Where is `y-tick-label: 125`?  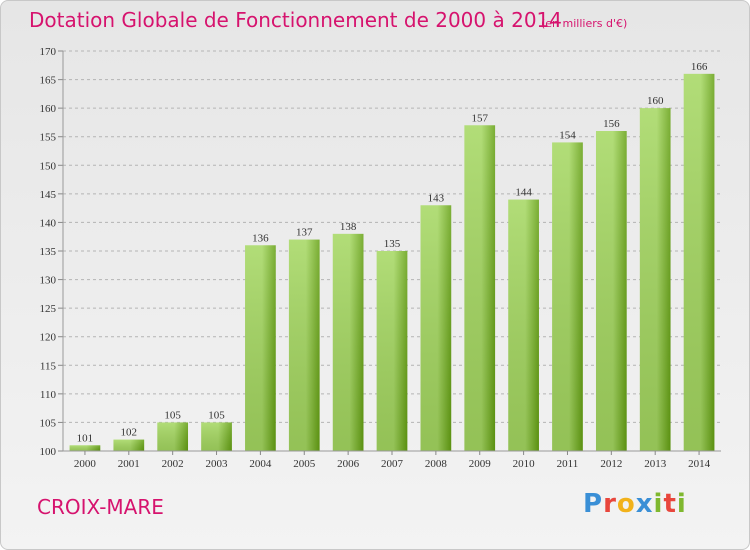
y-tick-label: 125 is located at coordinates (48, 309).